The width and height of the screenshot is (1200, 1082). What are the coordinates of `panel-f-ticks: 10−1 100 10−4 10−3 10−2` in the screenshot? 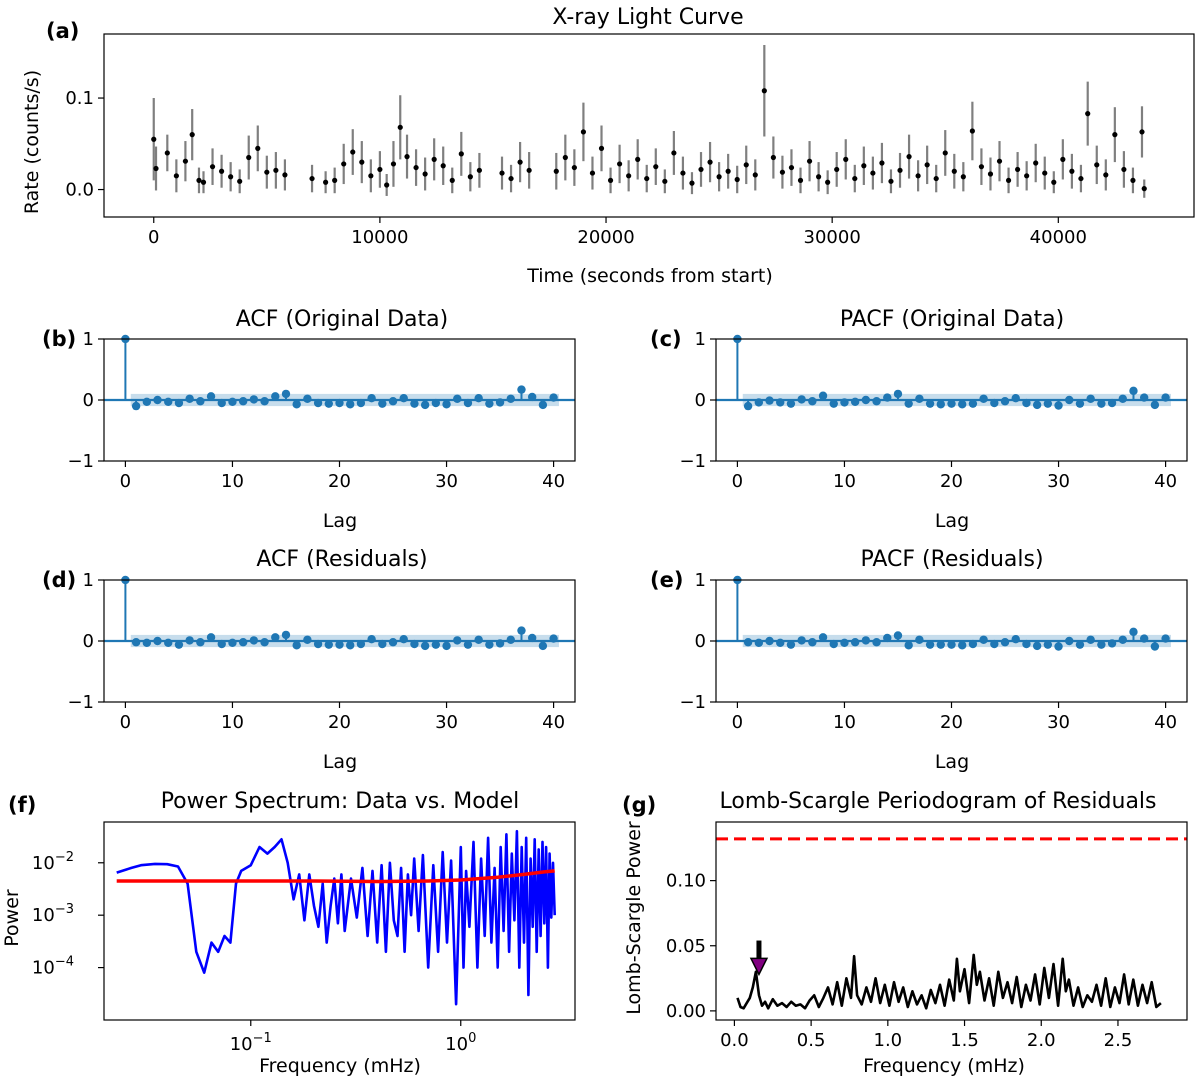 It's located at (254, 952).